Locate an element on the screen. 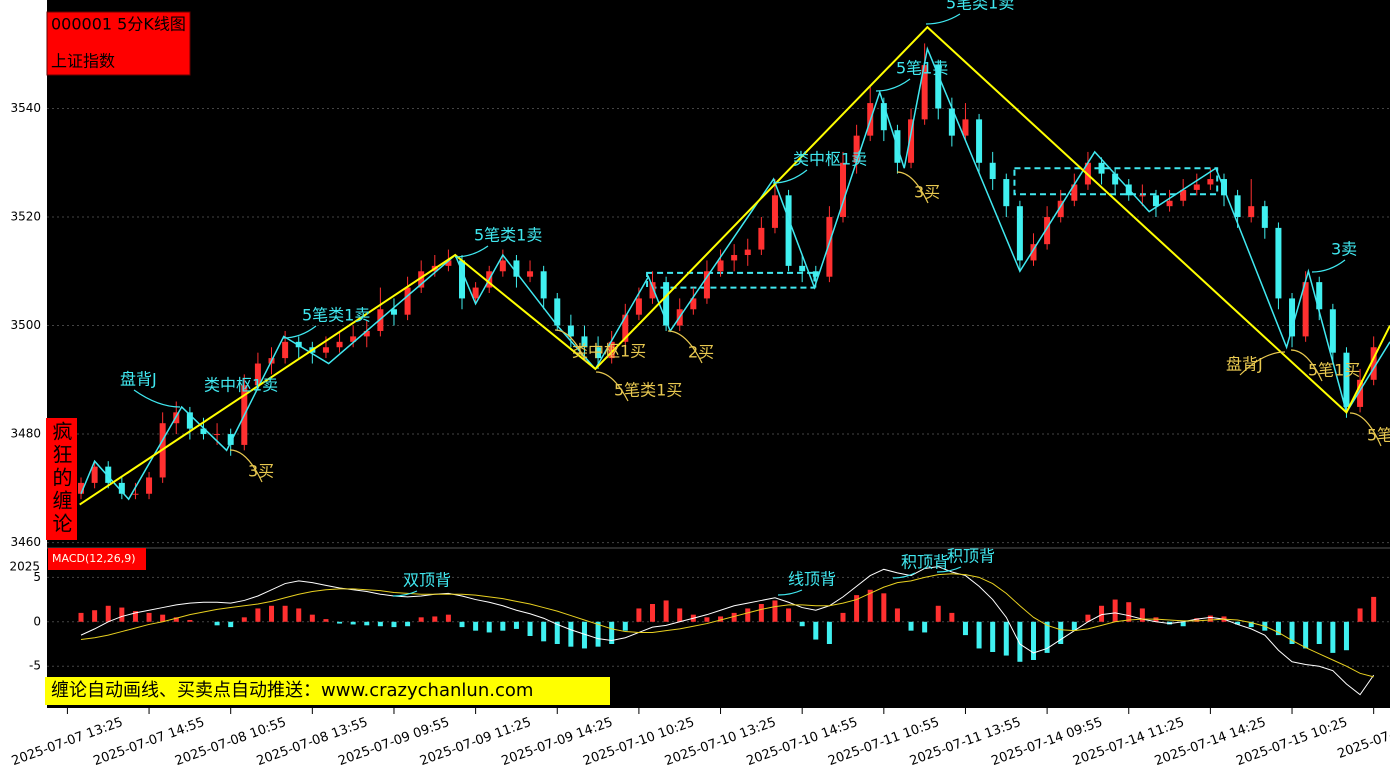 The height and width of the screenshot is (775, 1390). annotation: 双顶背 is located at coordinates (427, 580).